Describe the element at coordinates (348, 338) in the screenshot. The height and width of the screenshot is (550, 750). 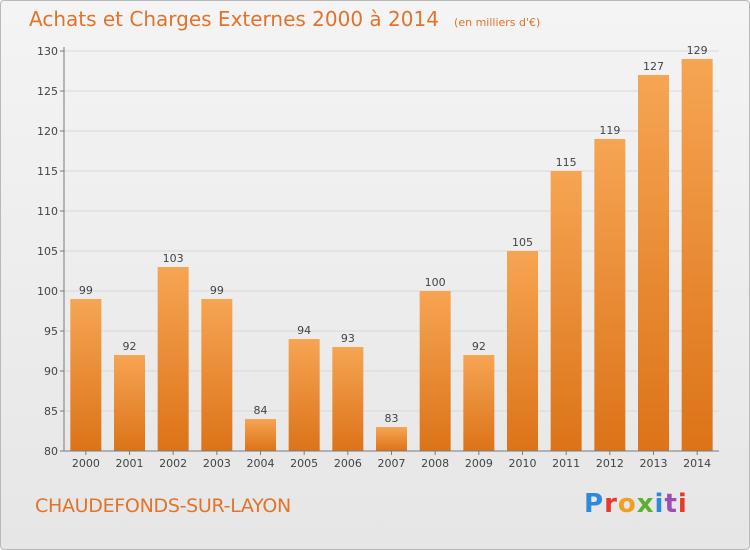
I see `bar-value-label: 93` at that location.